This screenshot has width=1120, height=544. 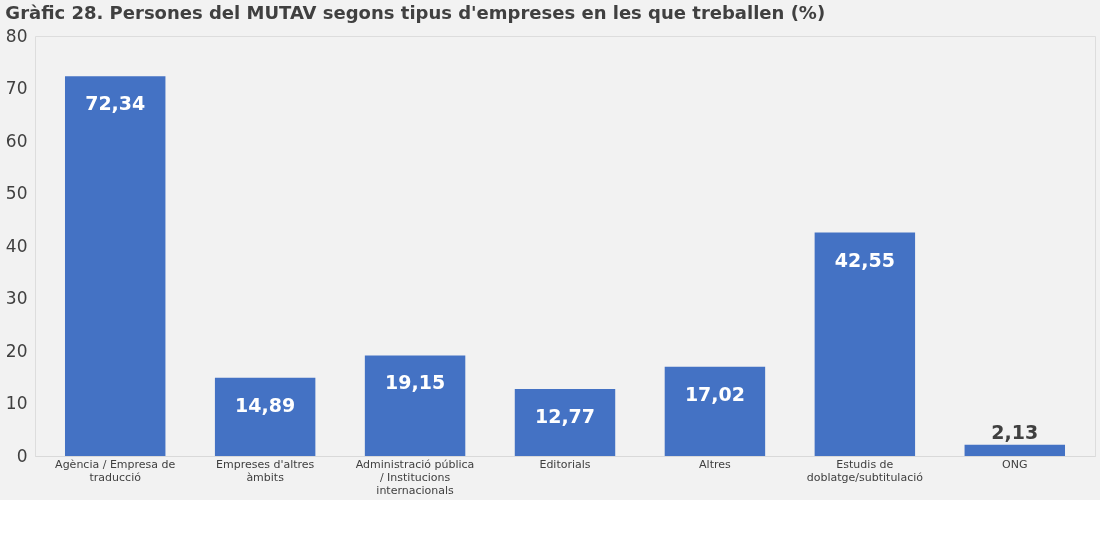 What do you see at coordinates (865, 470) in the screenshot?
I see `x-tick-label: Estudis de doblatge/subtitulació` at bounding box center [865, 470].